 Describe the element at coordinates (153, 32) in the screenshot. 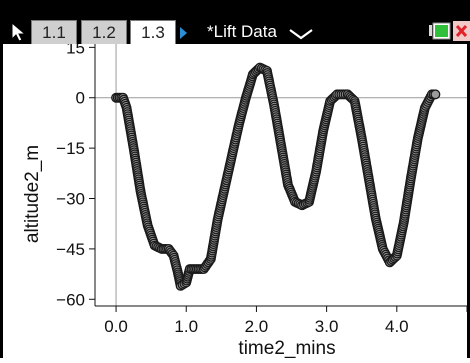

I see `tab-1-3: 1.3` at that location.